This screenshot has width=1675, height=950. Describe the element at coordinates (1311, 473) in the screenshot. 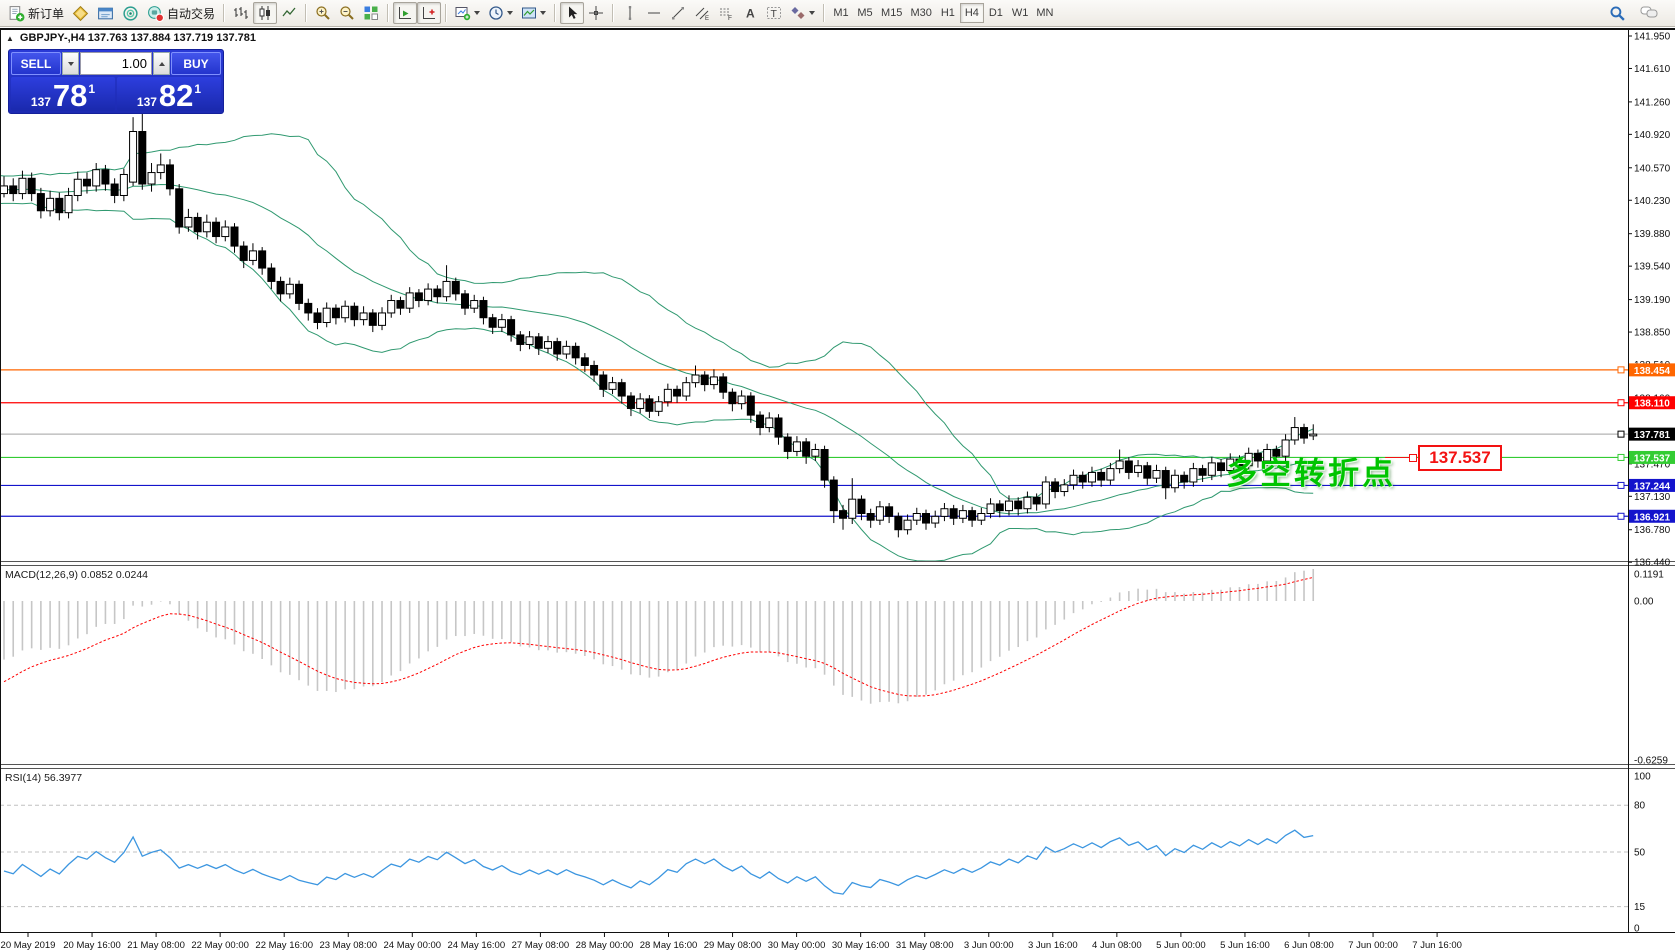

I see `chart-text-annotation: 多空转折点` at that location.